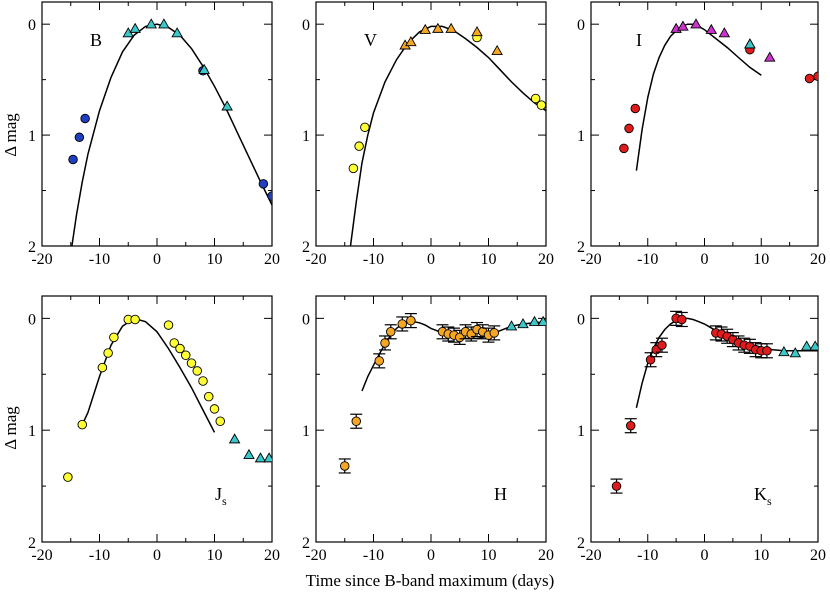 The image size is (830, 596). Describe the element at coordinates (639, 40) in the screenshot. I see `band-label-main: I` at that location.